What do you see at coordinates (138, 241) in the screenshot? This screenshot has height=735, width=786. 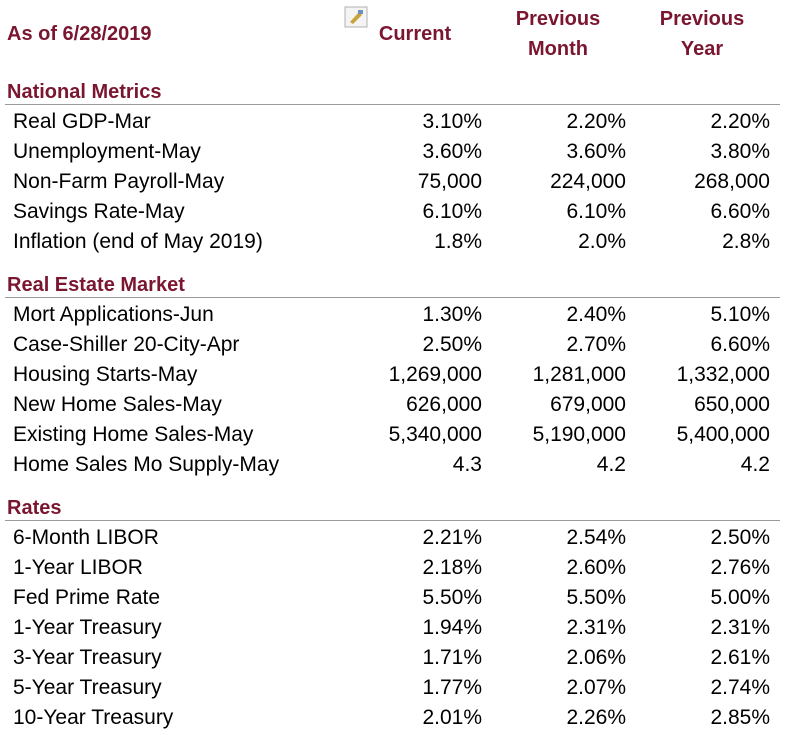 I see `row-label: Inflation (end of May 2019)` at bounding box center [138, 241].